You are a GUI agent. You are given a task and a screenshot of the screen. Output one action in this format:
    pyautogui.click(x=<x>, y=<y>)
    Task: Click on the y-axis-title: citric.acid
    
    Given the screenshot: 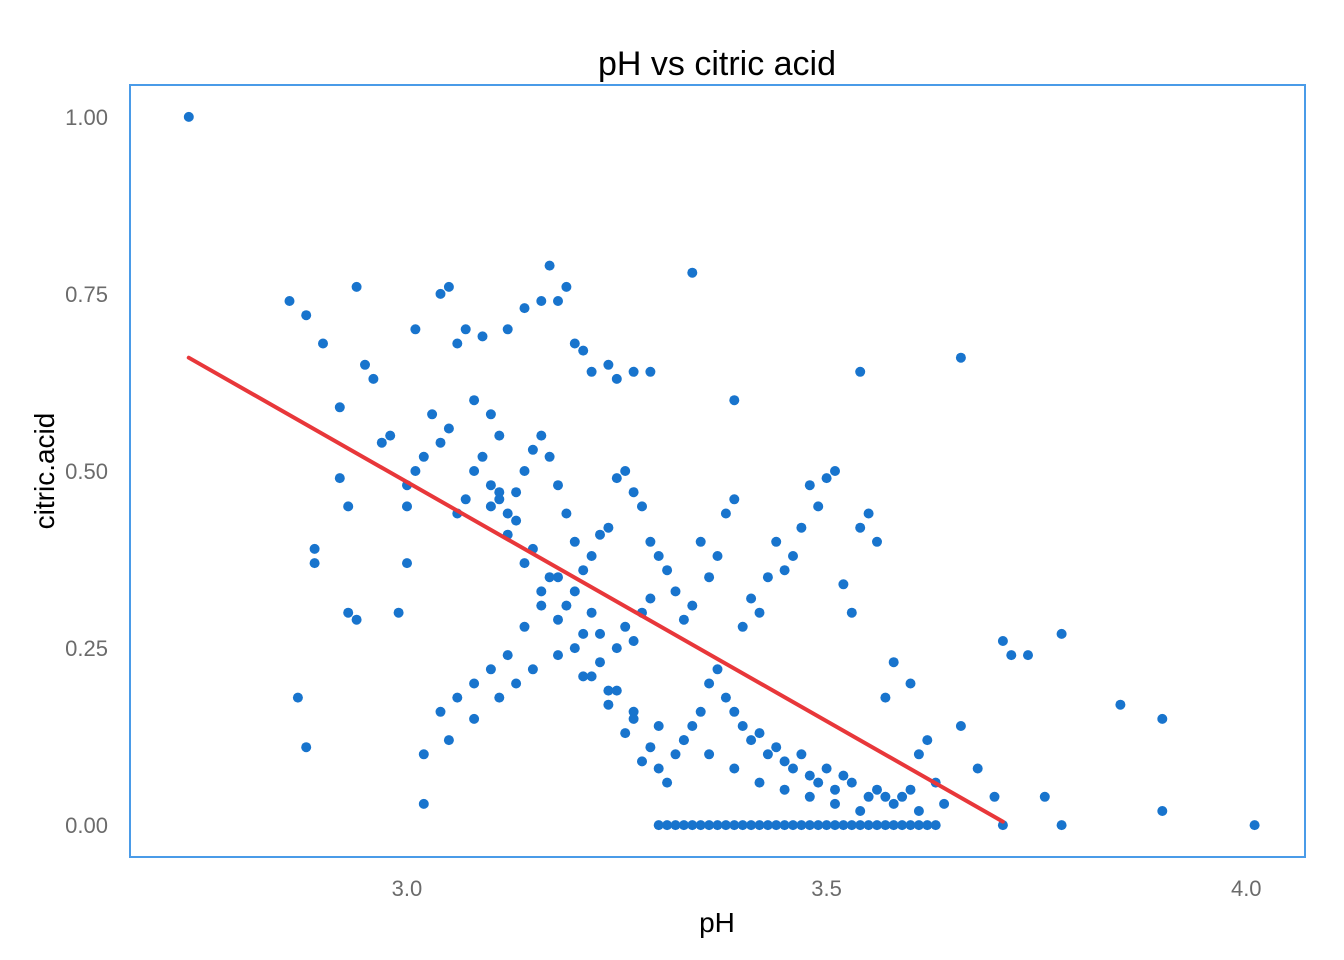 What is the action you would take?
    pyautogui.click(x=44, y=471)
    